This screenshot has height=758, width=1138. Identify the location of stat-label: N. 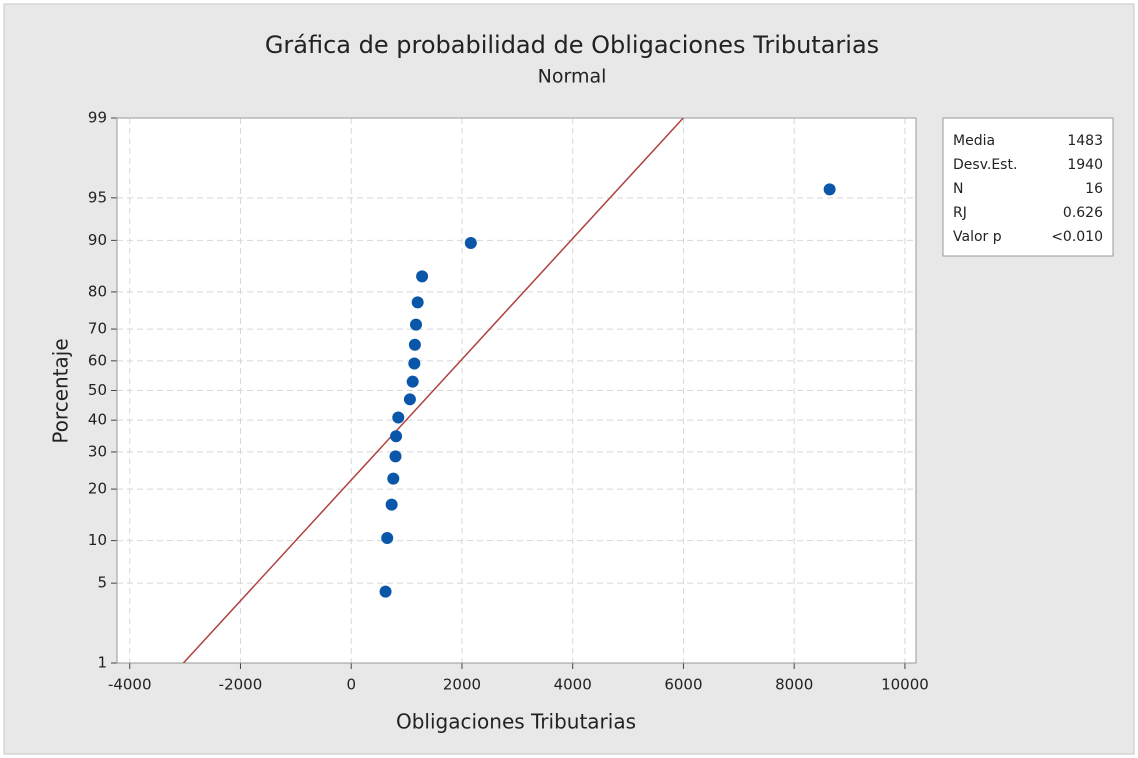
(958, 189).